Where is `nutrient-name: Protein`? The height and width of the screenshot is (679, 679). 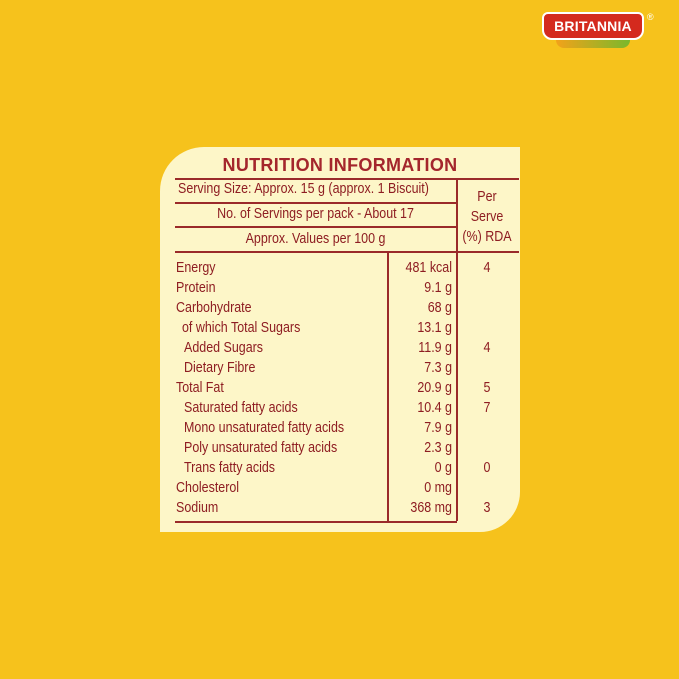
nutrient-name: Protein is located at coordinates (196, 288).